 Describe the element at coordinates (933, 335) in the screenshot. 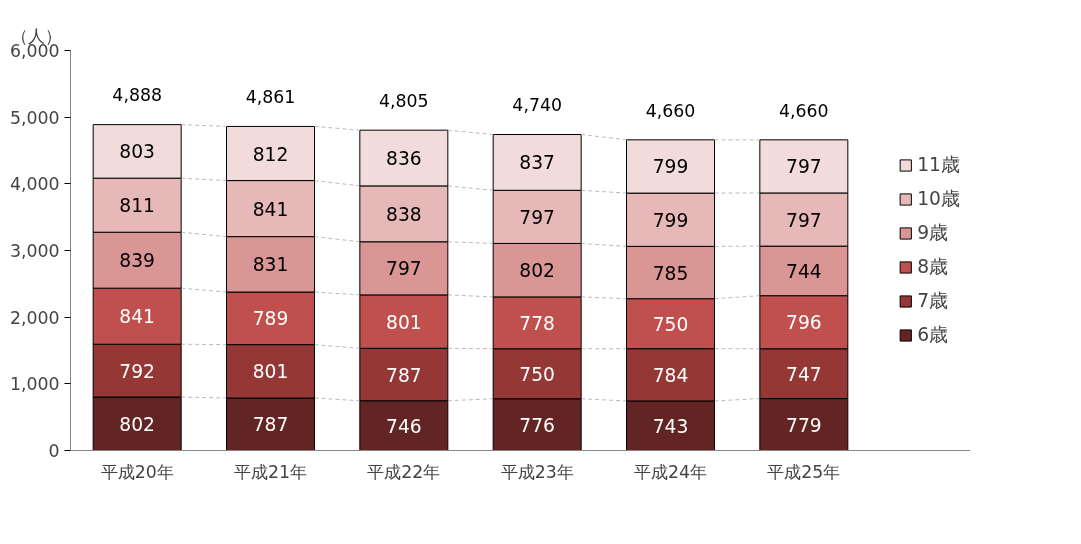

I see `legend-label: 6歳` at that location.